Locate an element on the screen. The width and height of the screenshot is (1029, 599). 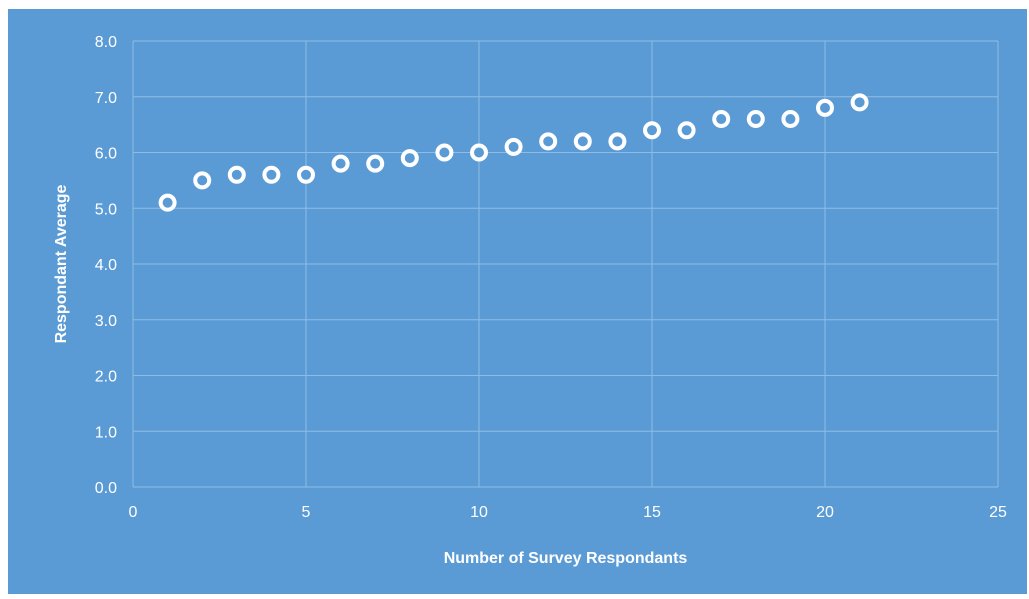
x-tick-label: 5 is located at coordinates (306, 512).